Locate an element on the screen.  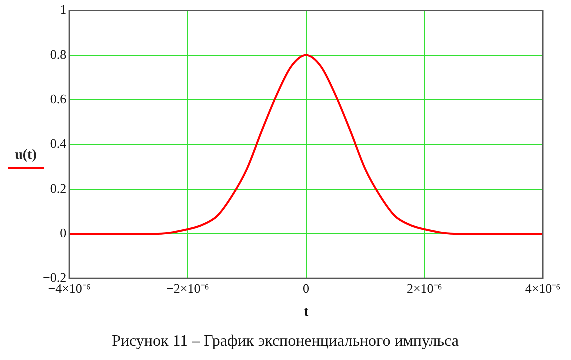
text: Рисунок 11 – График экспоненциального импульса is located at coordinates (285, 342).